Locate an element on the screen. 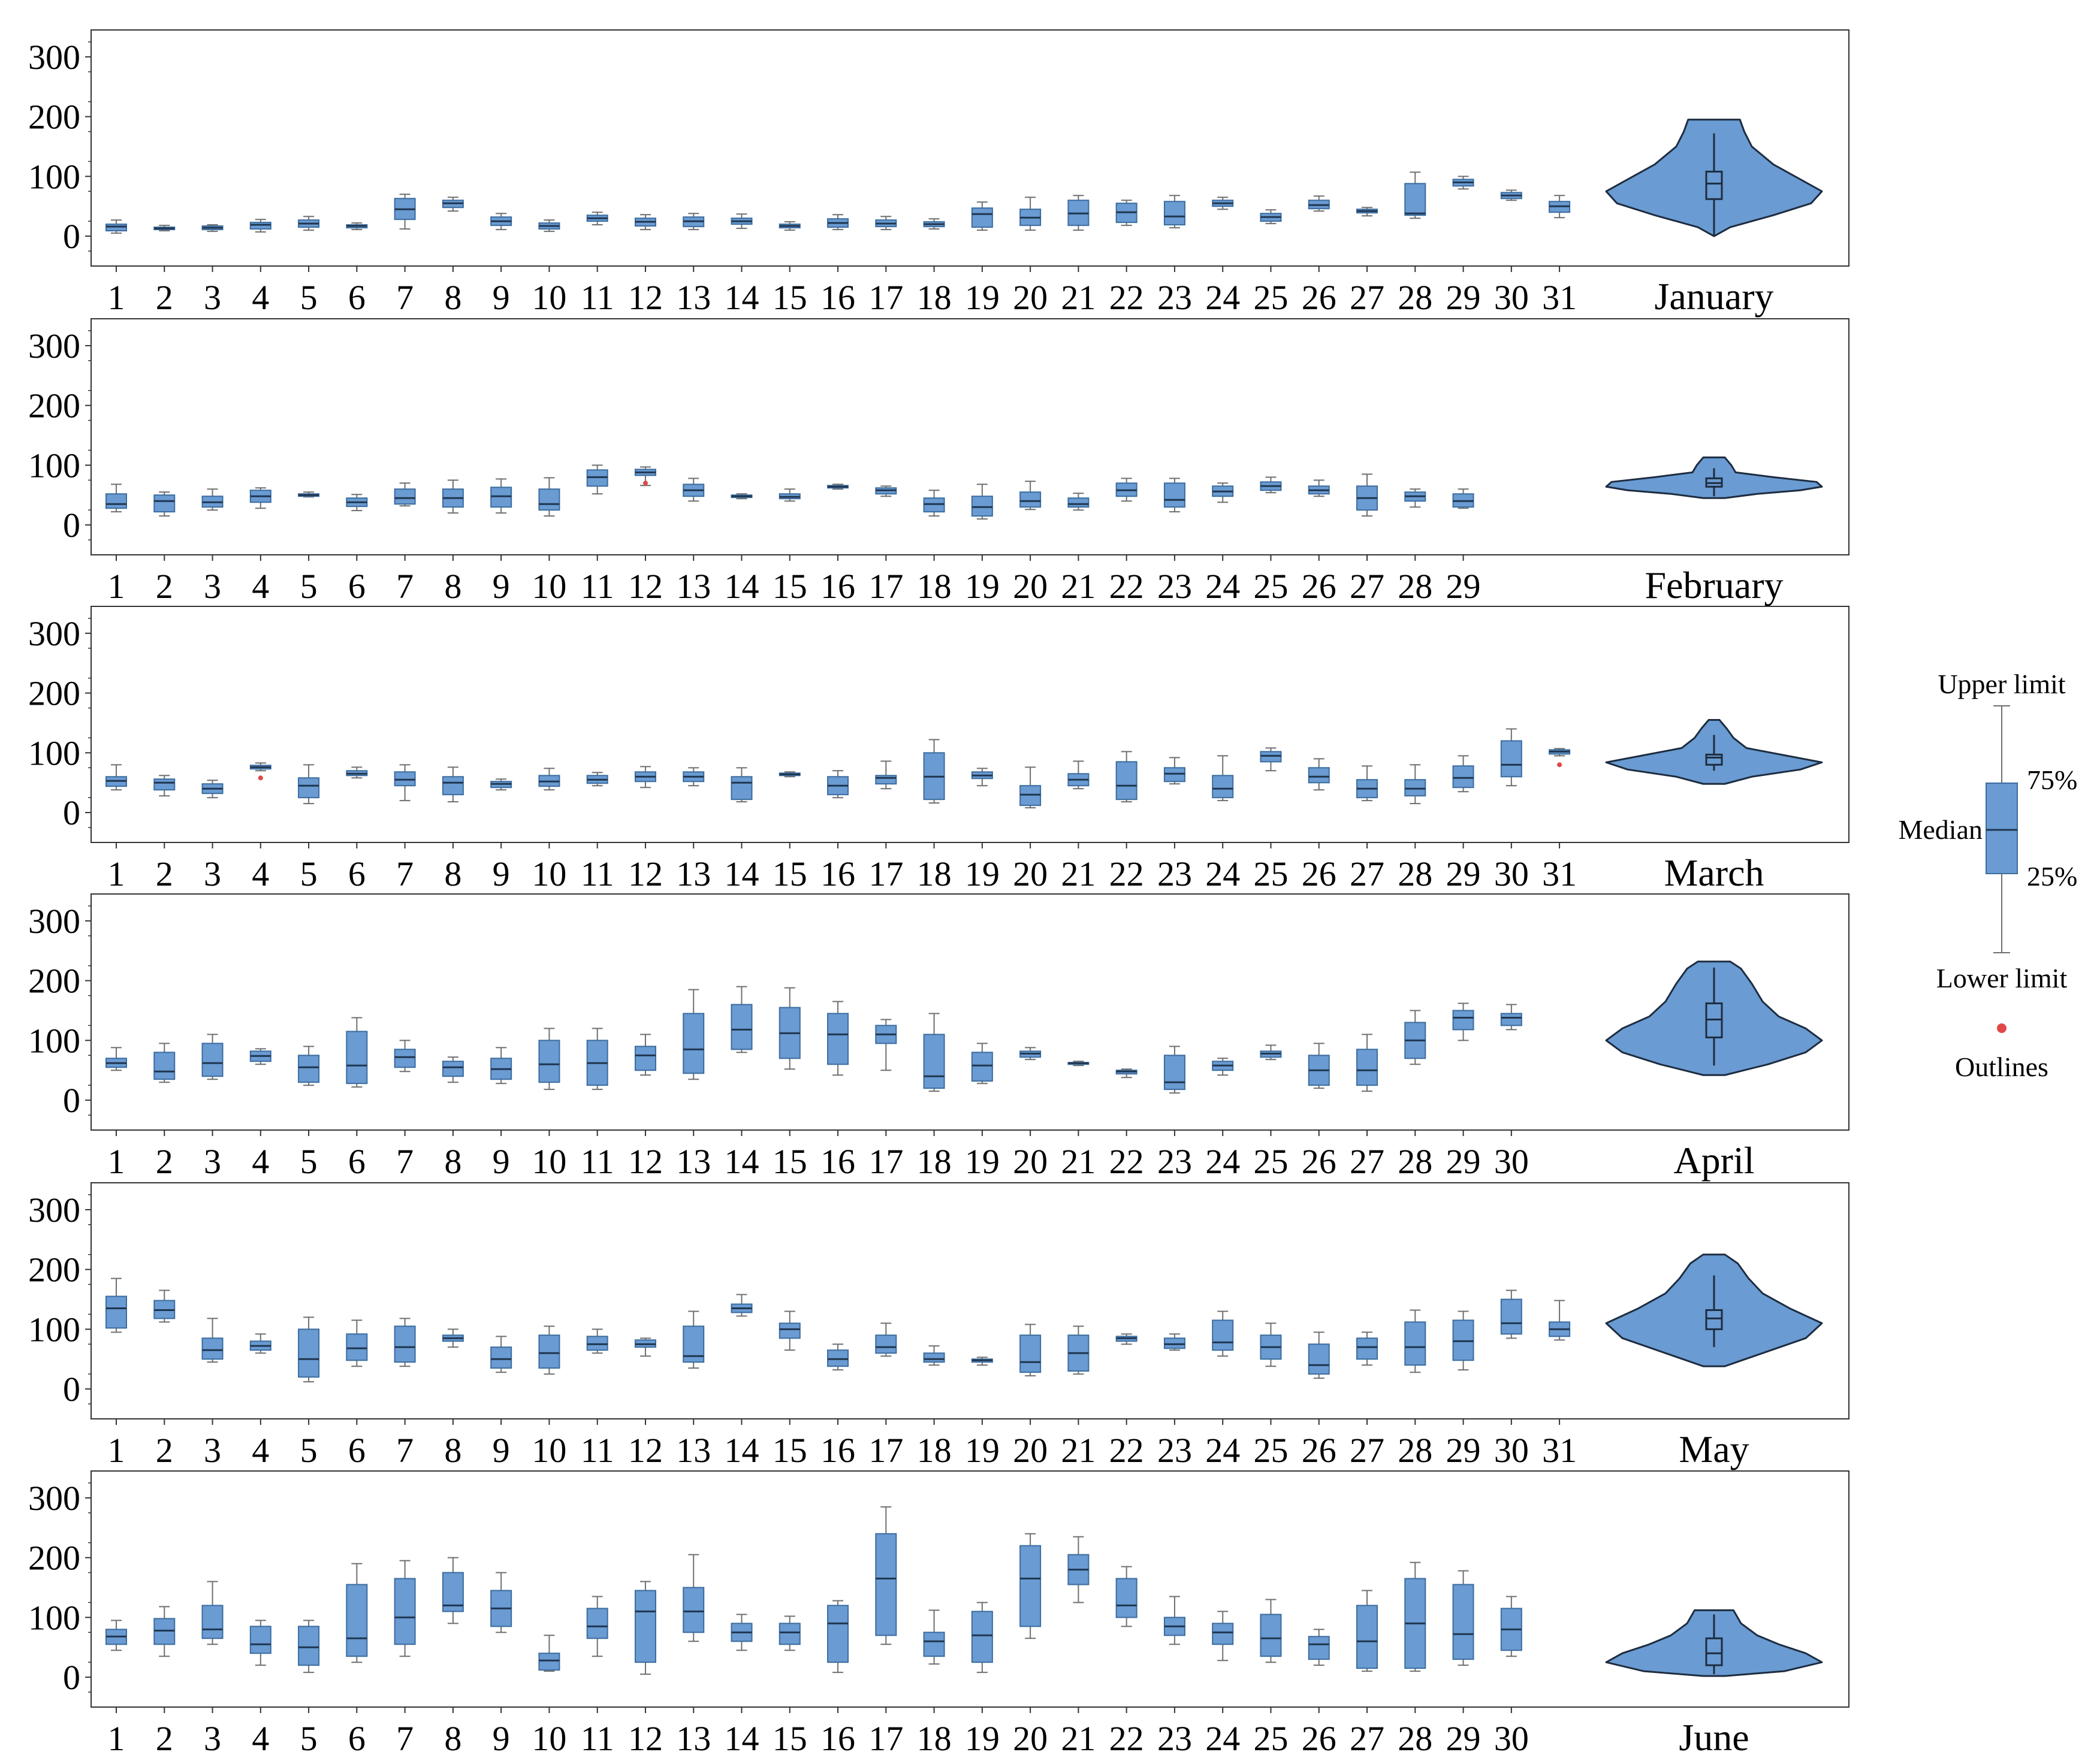 This screenshot has height=1761, width=2100. x-tick-label: 30 is located at coordinates (1511, 1162).